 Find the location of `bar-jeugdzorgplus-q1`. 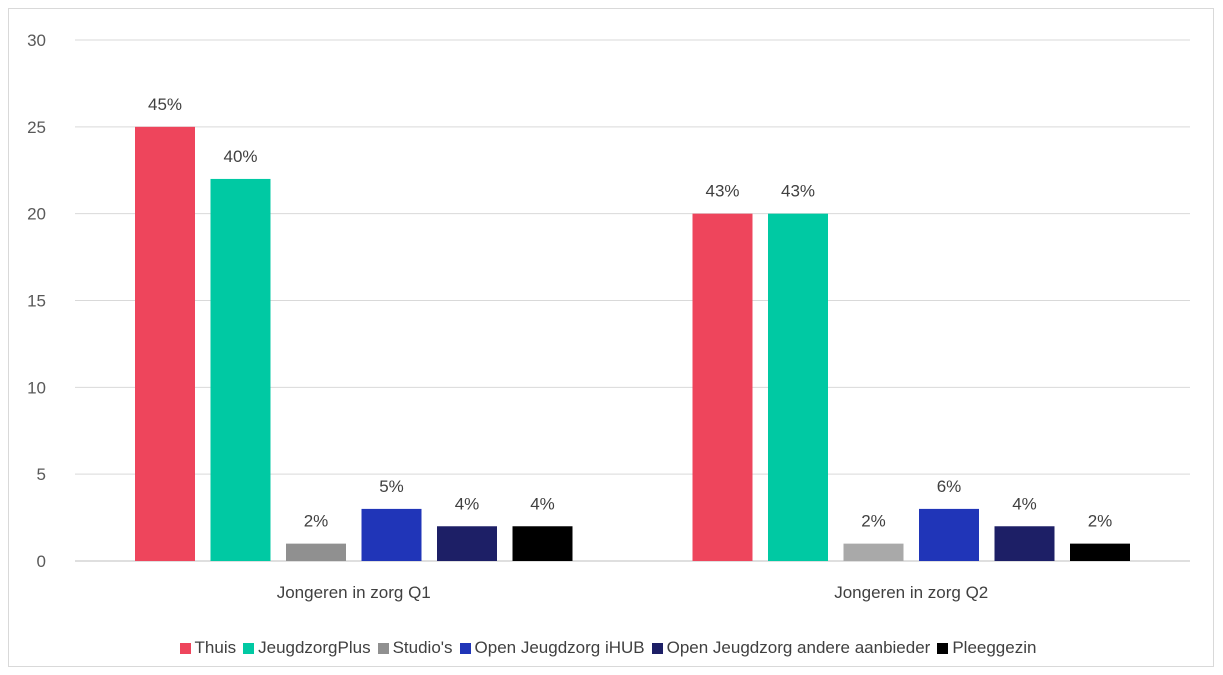

bar-jeugdzorgplus-q1 is located at coordinates (240, 369).